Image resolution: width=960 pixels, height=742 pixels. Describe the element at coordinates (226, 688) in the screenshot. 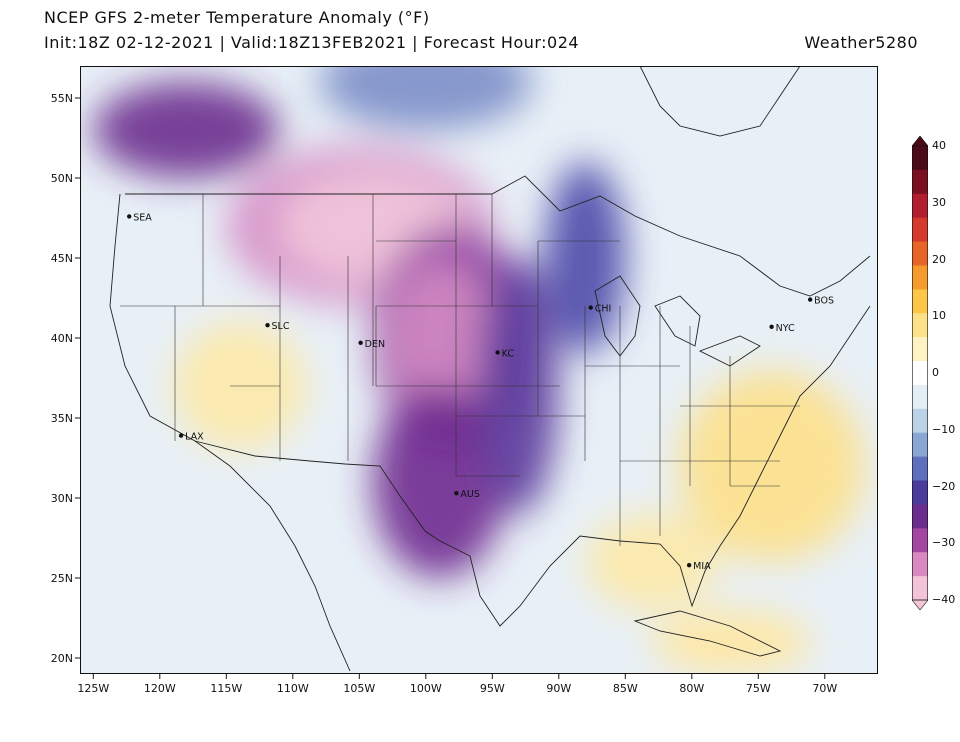

I see `lon-tick-label: 115W` at that location.